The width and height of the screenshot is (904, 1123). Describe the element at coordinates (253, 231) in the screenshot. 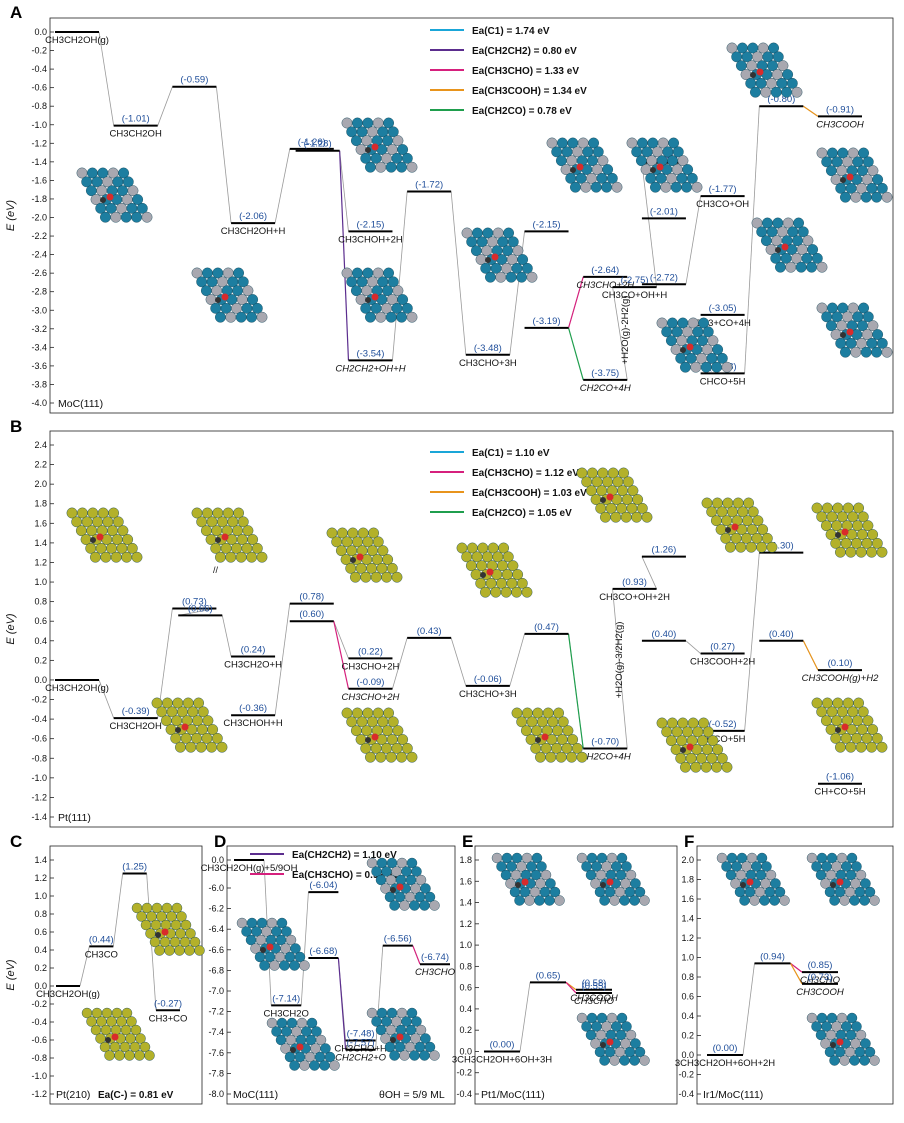

I see `level-label: CH3CH2OH+H` at that location.